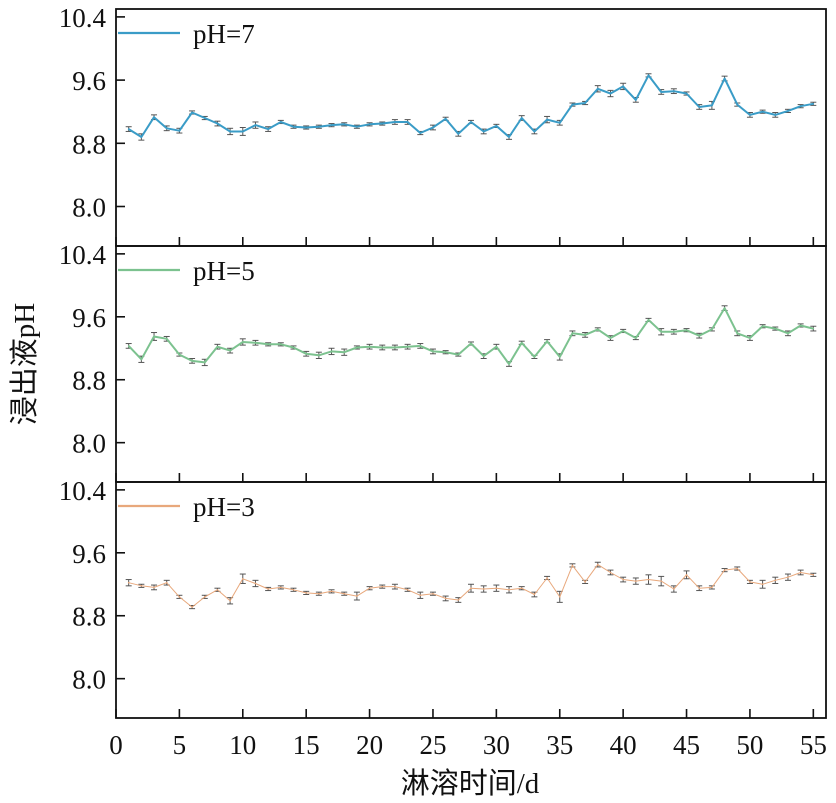 This screenshot has width=836, height=803. What do you see at coordinates (470, 783) in the screenshot?
I see `x-axis-label: 淋溶时间/d` at bounding box center [470, 783].